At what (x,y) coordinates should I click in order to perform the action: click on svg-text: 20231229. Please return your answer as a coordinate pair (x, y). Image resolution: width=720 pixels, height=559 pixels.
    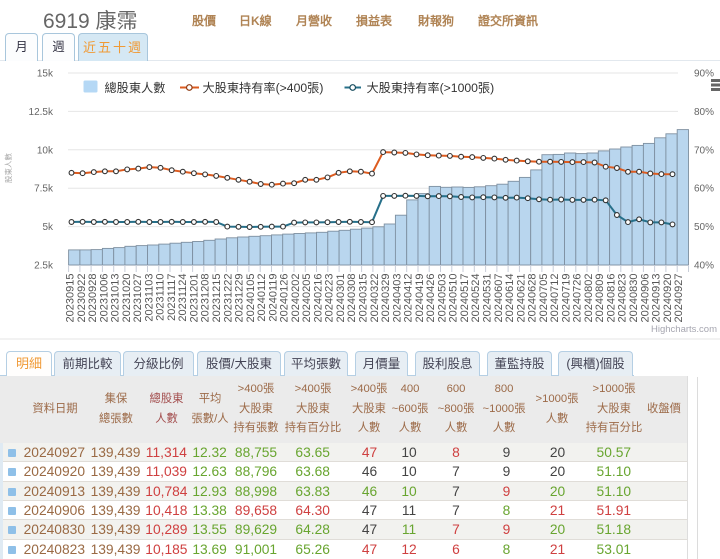
    Looking at the image, I should click on (240, 298).